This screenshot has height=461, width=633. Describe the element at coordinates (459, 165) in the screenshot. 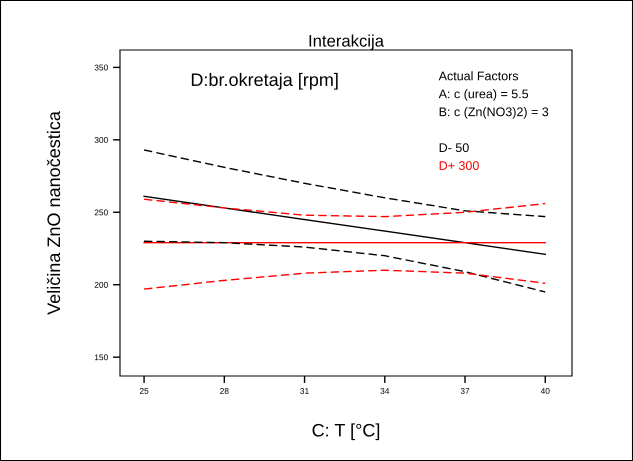

I see `text: D+ 300` at that location.